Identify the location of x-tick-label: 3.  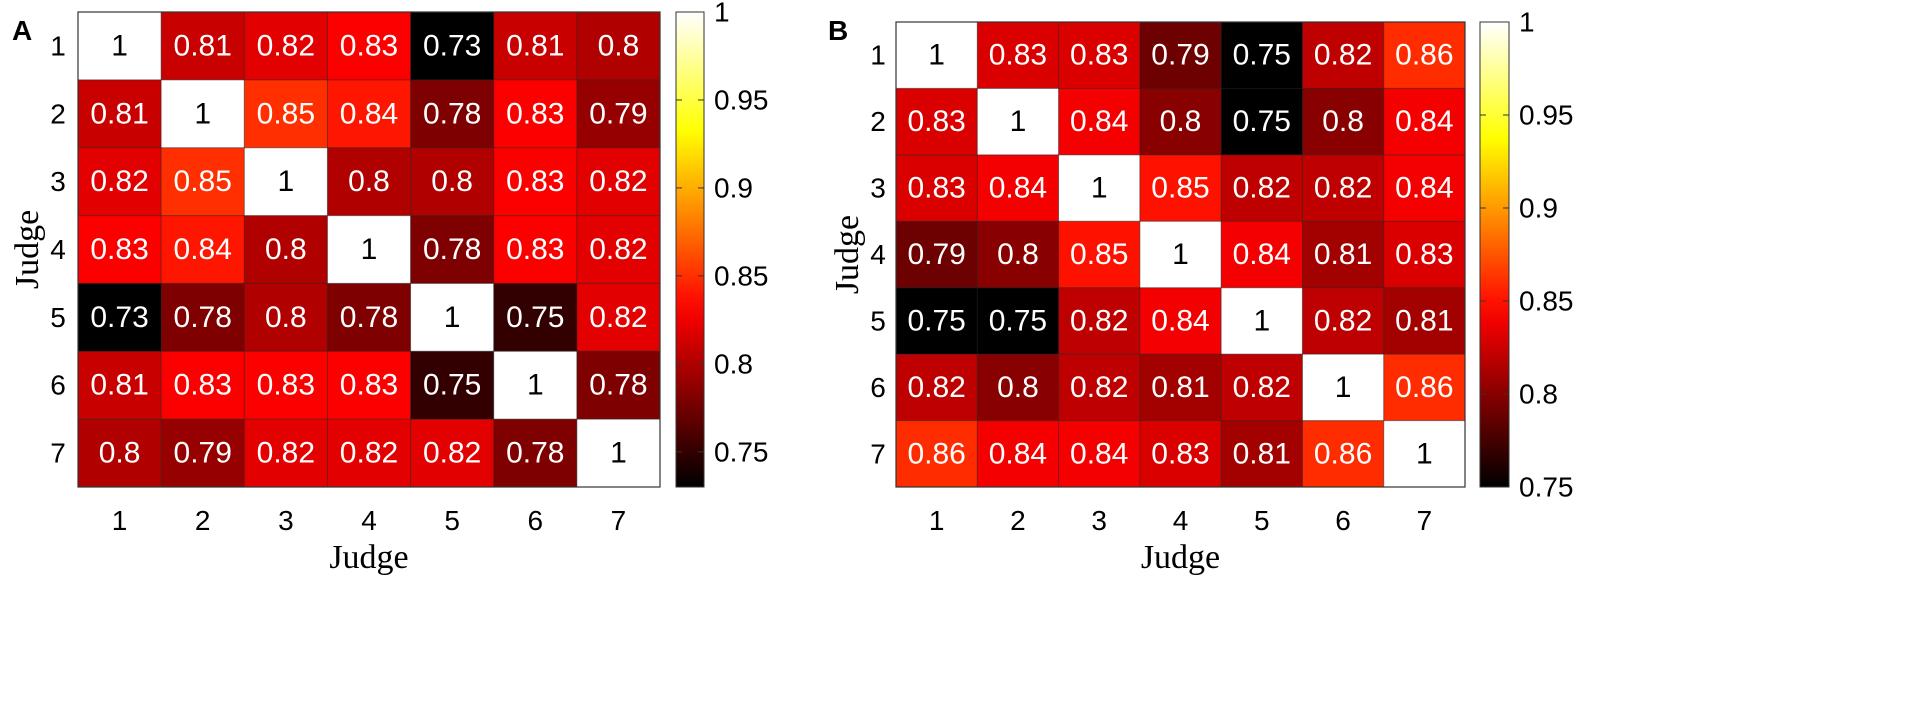
(286, 520).